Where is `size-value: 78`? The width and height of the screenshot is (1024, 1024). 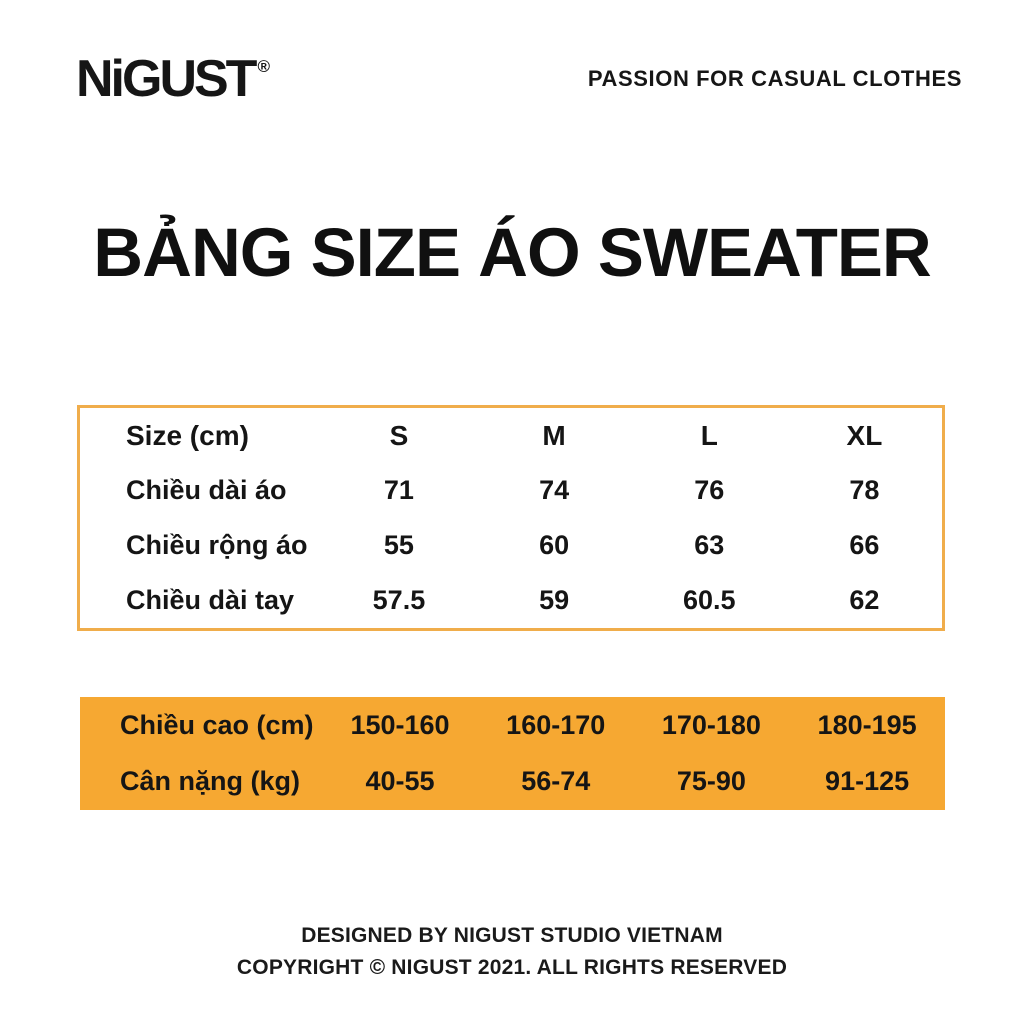 size-value: 78 is located at coordinates (864, 490).